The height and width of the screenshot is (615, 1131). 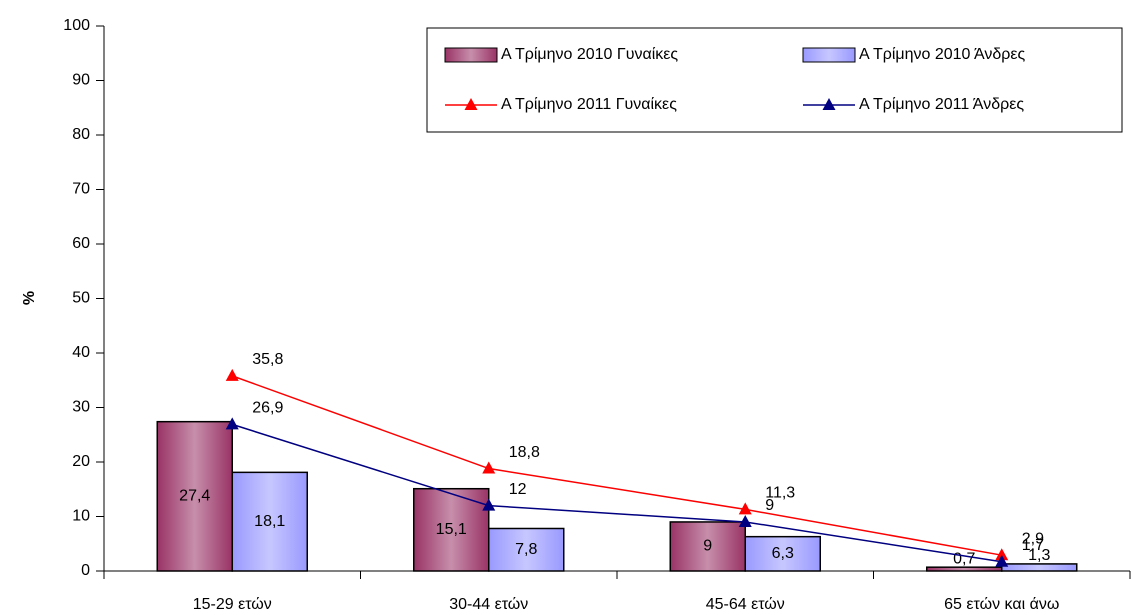 I want to click on y-tick-label: 40, so click(x=81, y=352).